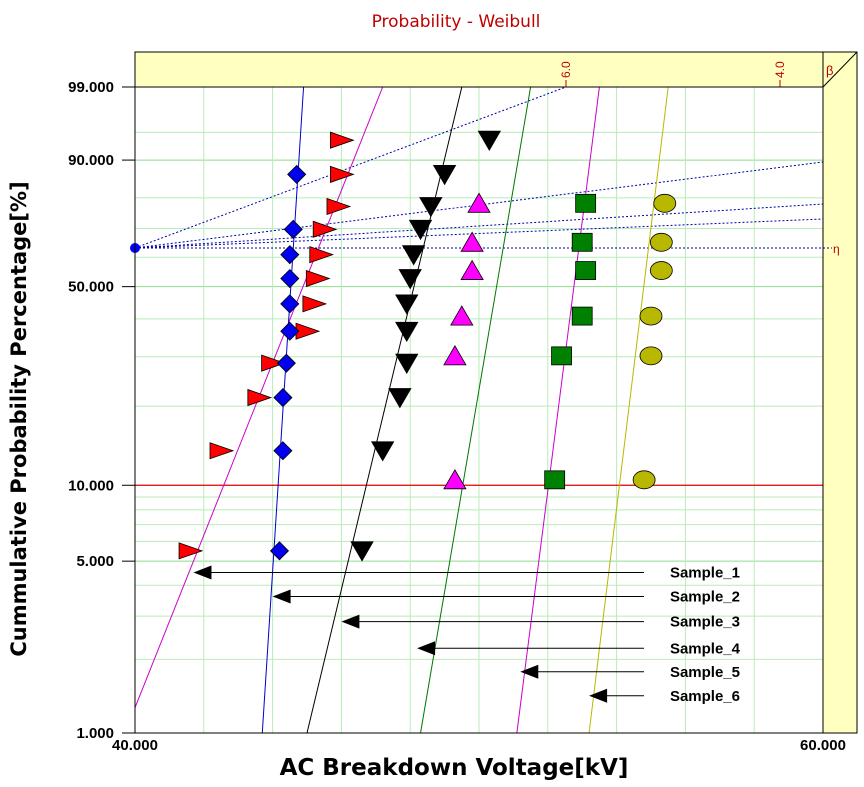 The height and width of the screenshot is (787, 864). What do you see at coordinates (101, 410) in the screenshot?
I see `y-tick-labels: 99.000 90.000 50.000 10.000 5.000 1.000` at bounding box center [101, 410].